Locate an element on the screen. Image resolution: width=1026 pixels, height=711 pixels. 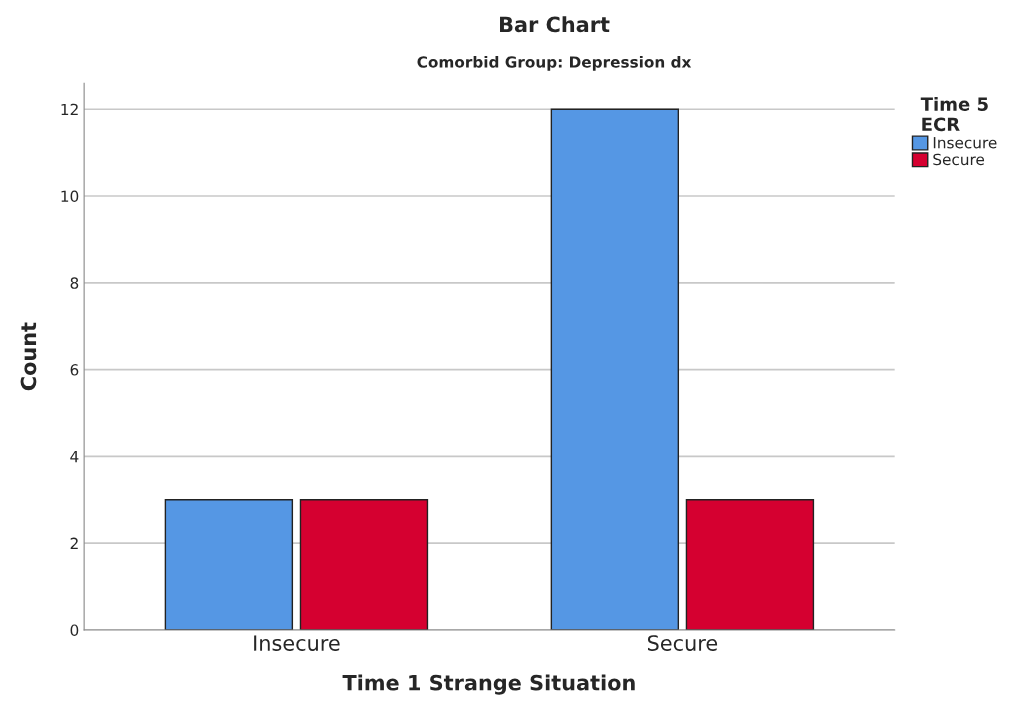
legend-label: Insecure is located at coordinates (965, 143).